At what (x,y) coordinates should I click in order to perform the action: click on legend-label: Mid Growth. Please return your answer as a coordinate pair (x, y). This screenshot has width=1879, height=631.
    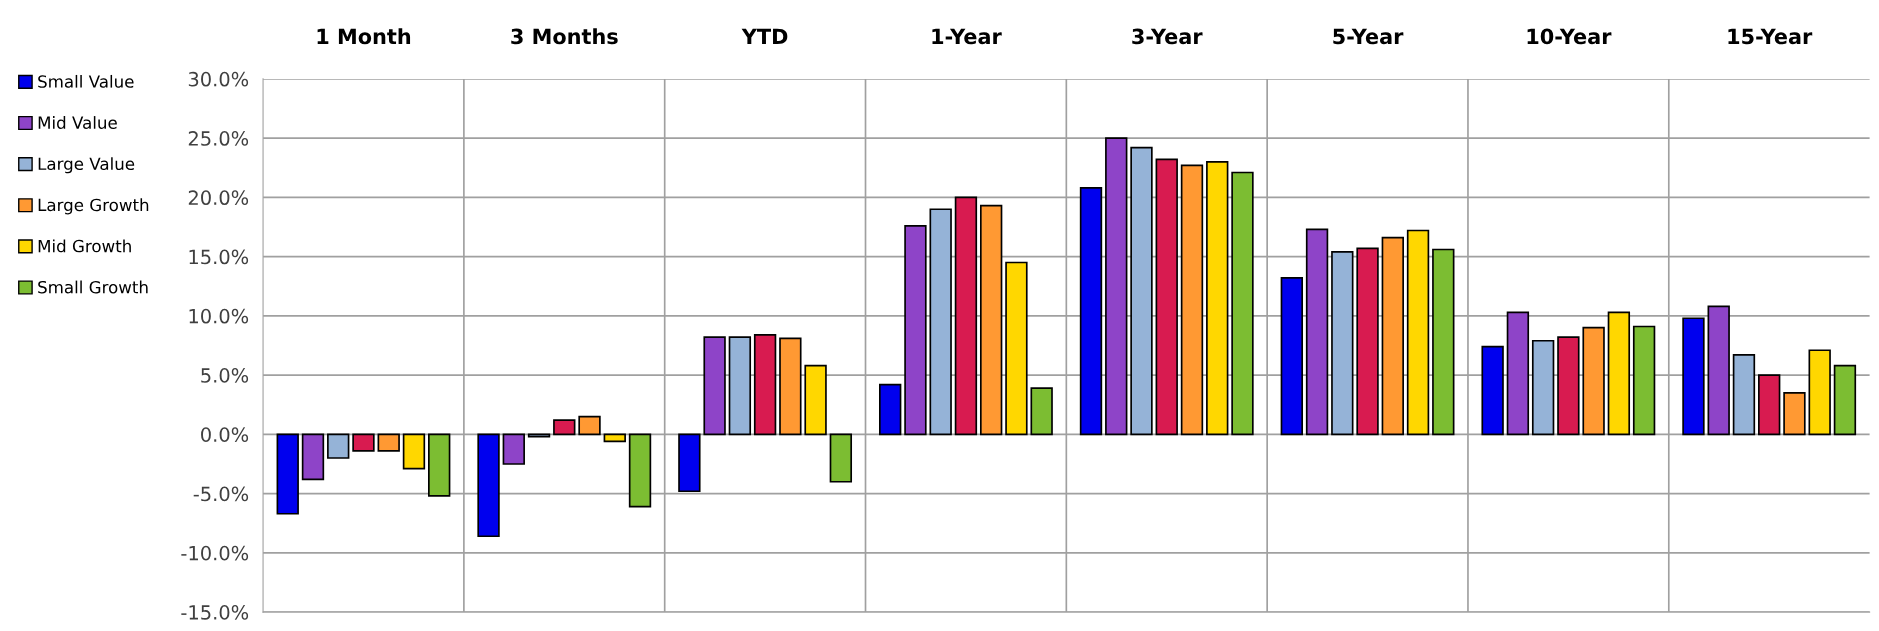
    Looking at the image, I should click on (84, 246).